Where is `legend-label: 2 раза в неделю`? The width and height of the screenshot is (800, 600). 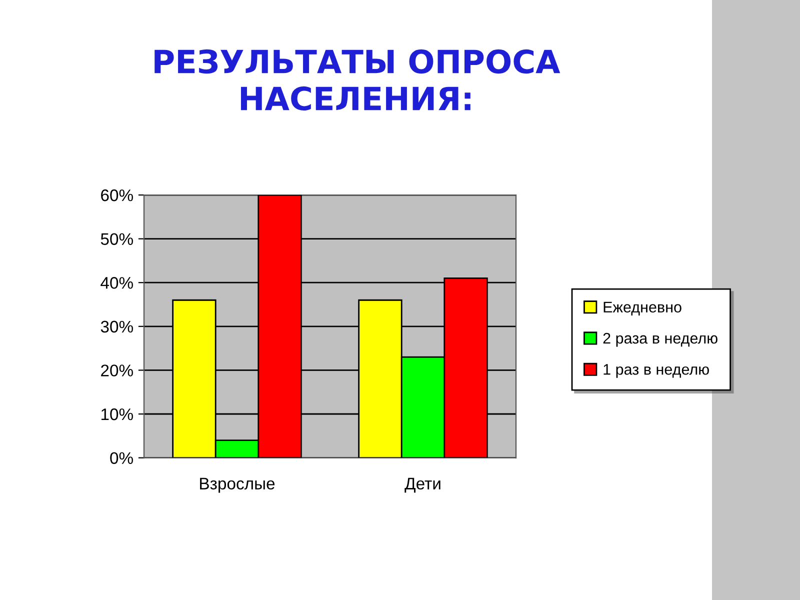 legend-label: 2 раза в неделю is located at coordinates (660, 339).